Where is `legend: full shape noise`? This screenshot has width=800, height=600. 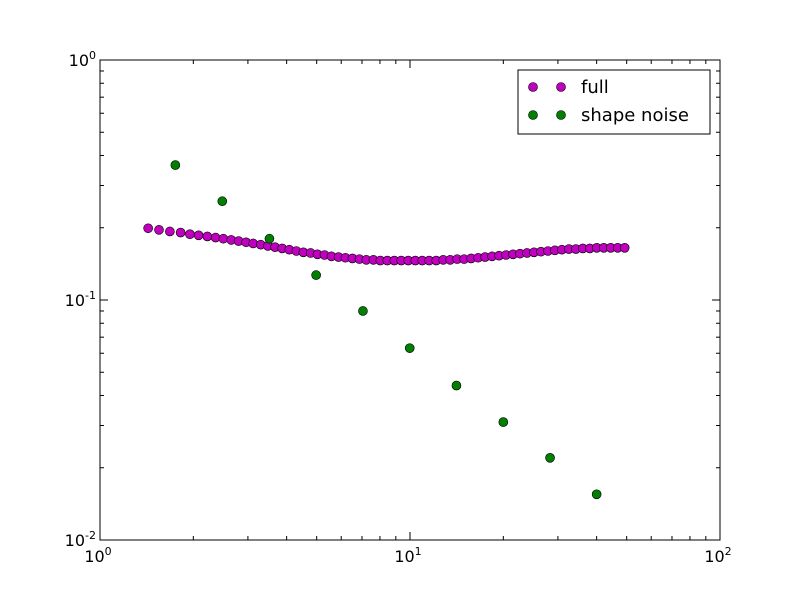
legend: full shape noise is located at coordinates (614, 102).